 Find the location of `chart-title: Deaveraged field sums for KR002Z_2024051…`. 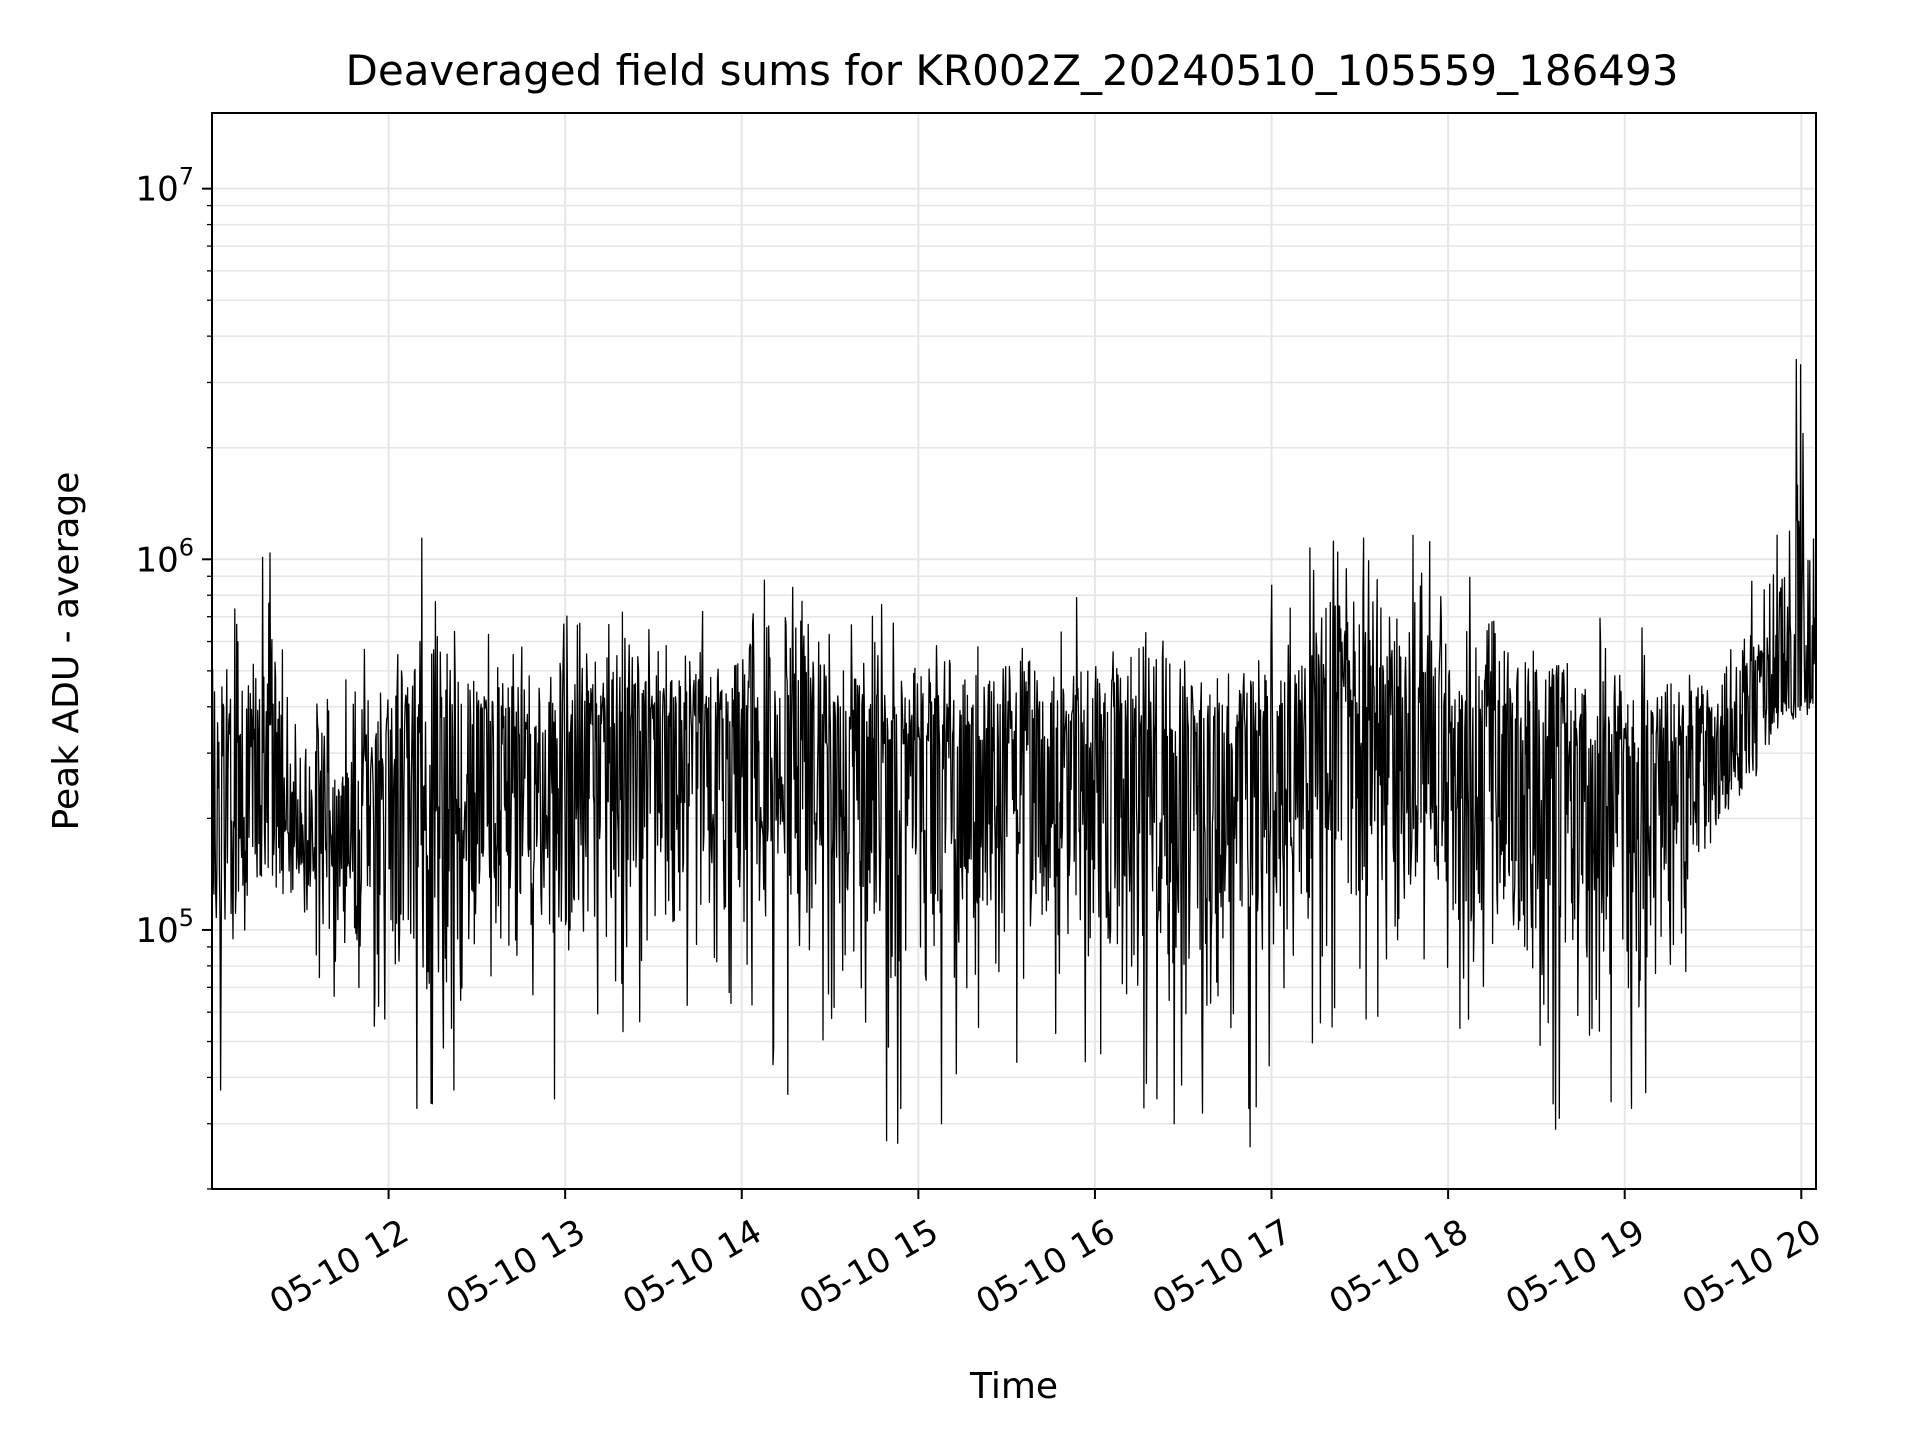

chart-title: Deaveraged field sums for KR002Z_2024051… is located at coordinates (1012, 70).